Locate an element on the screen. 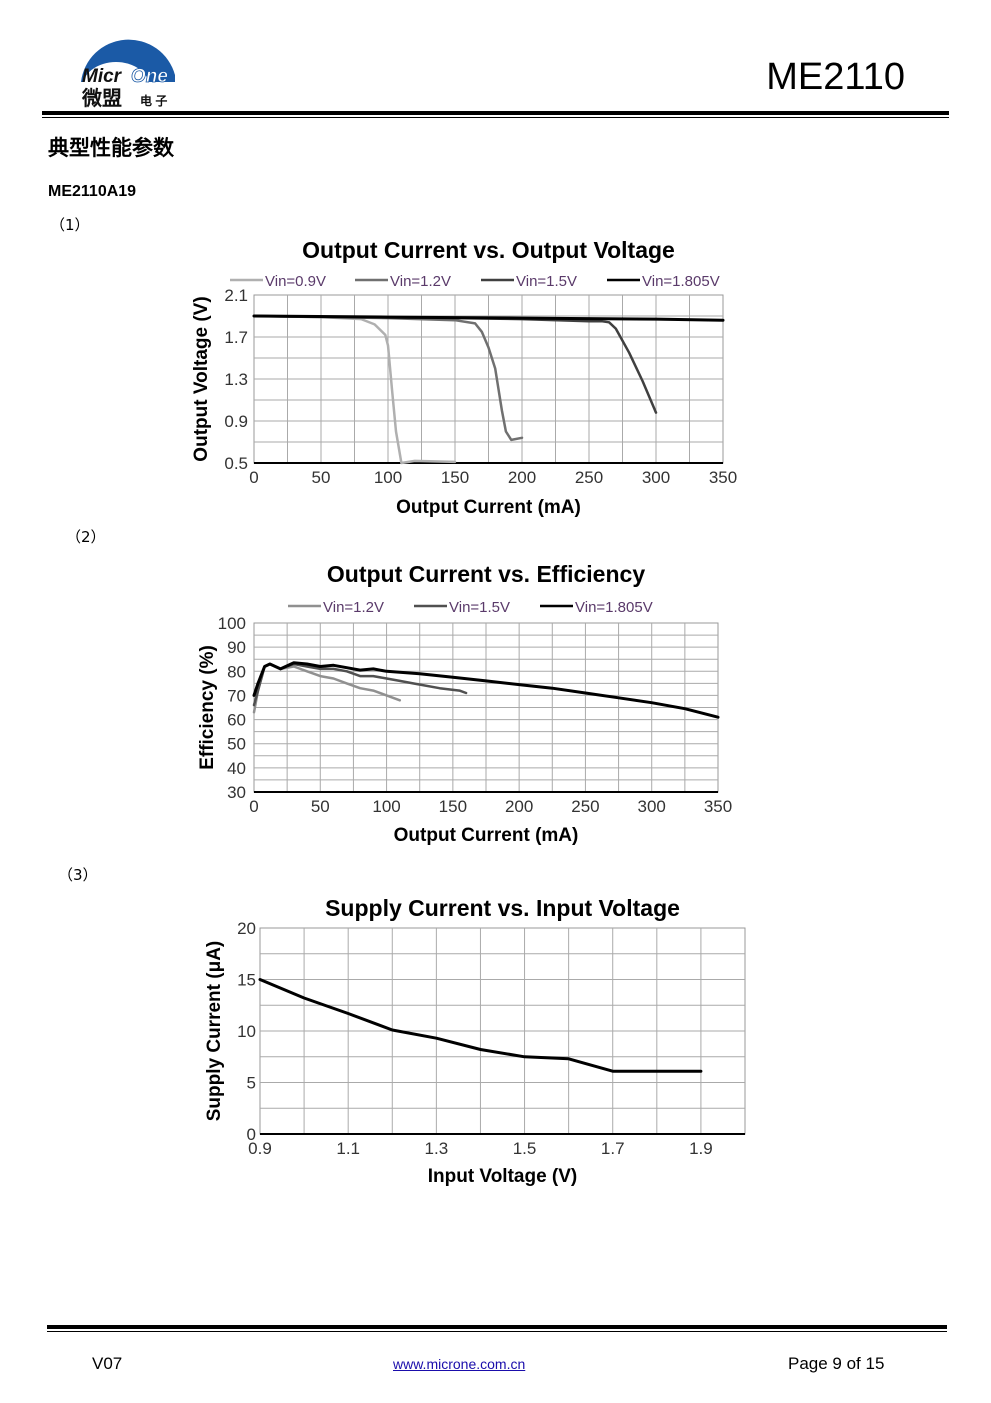  y-tick-label: 30 is located at coordinates (236, 792).